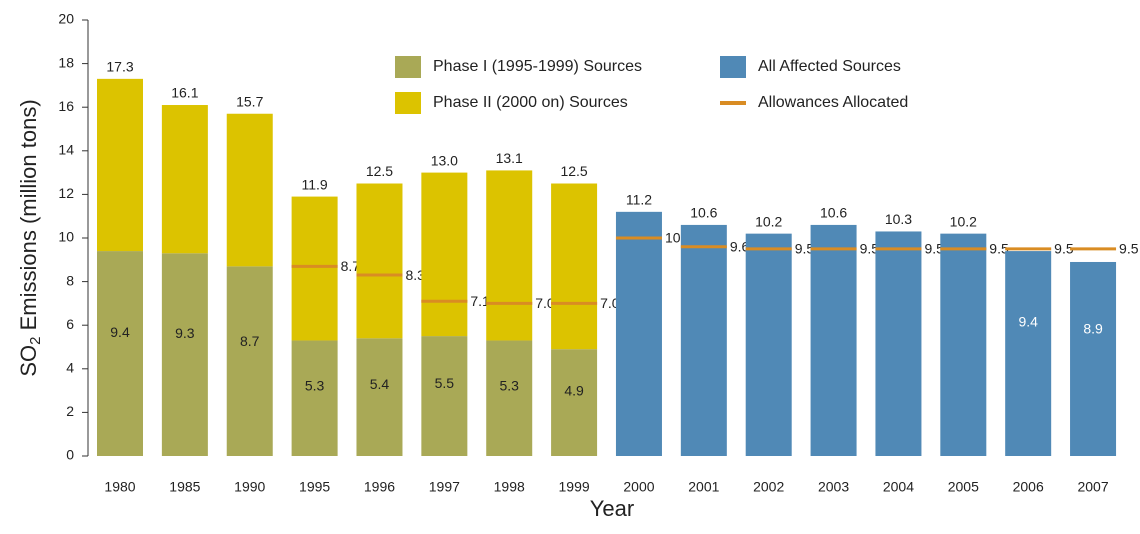 The image size is (1140, 534). I want to click on total-label: 15.7, so click(249, 101).